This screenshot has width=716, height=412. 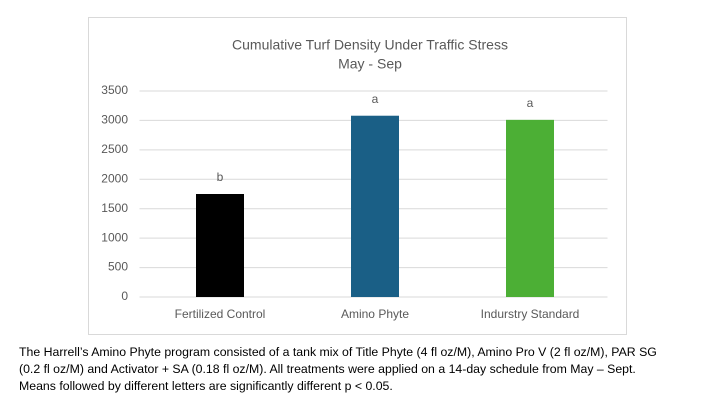 What do you see at coordinates (114, 120) in the screenshot?
I see `y-tick-label: 3000` at bounding box center [114, 120].